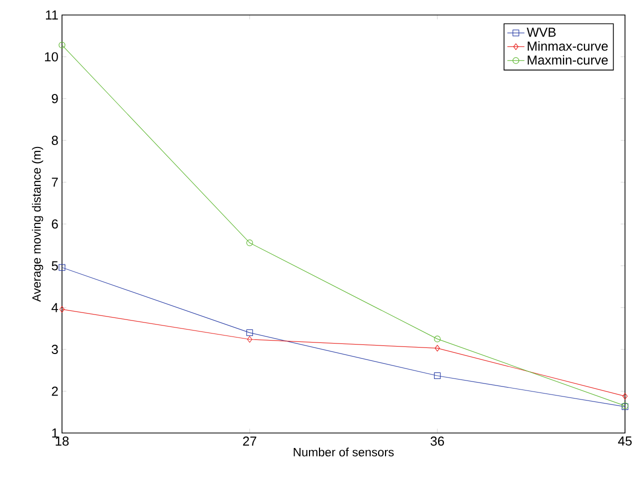 This screenshot has height=482, width=637. I want to click on y-tick-label: 1, so click(55, 433).